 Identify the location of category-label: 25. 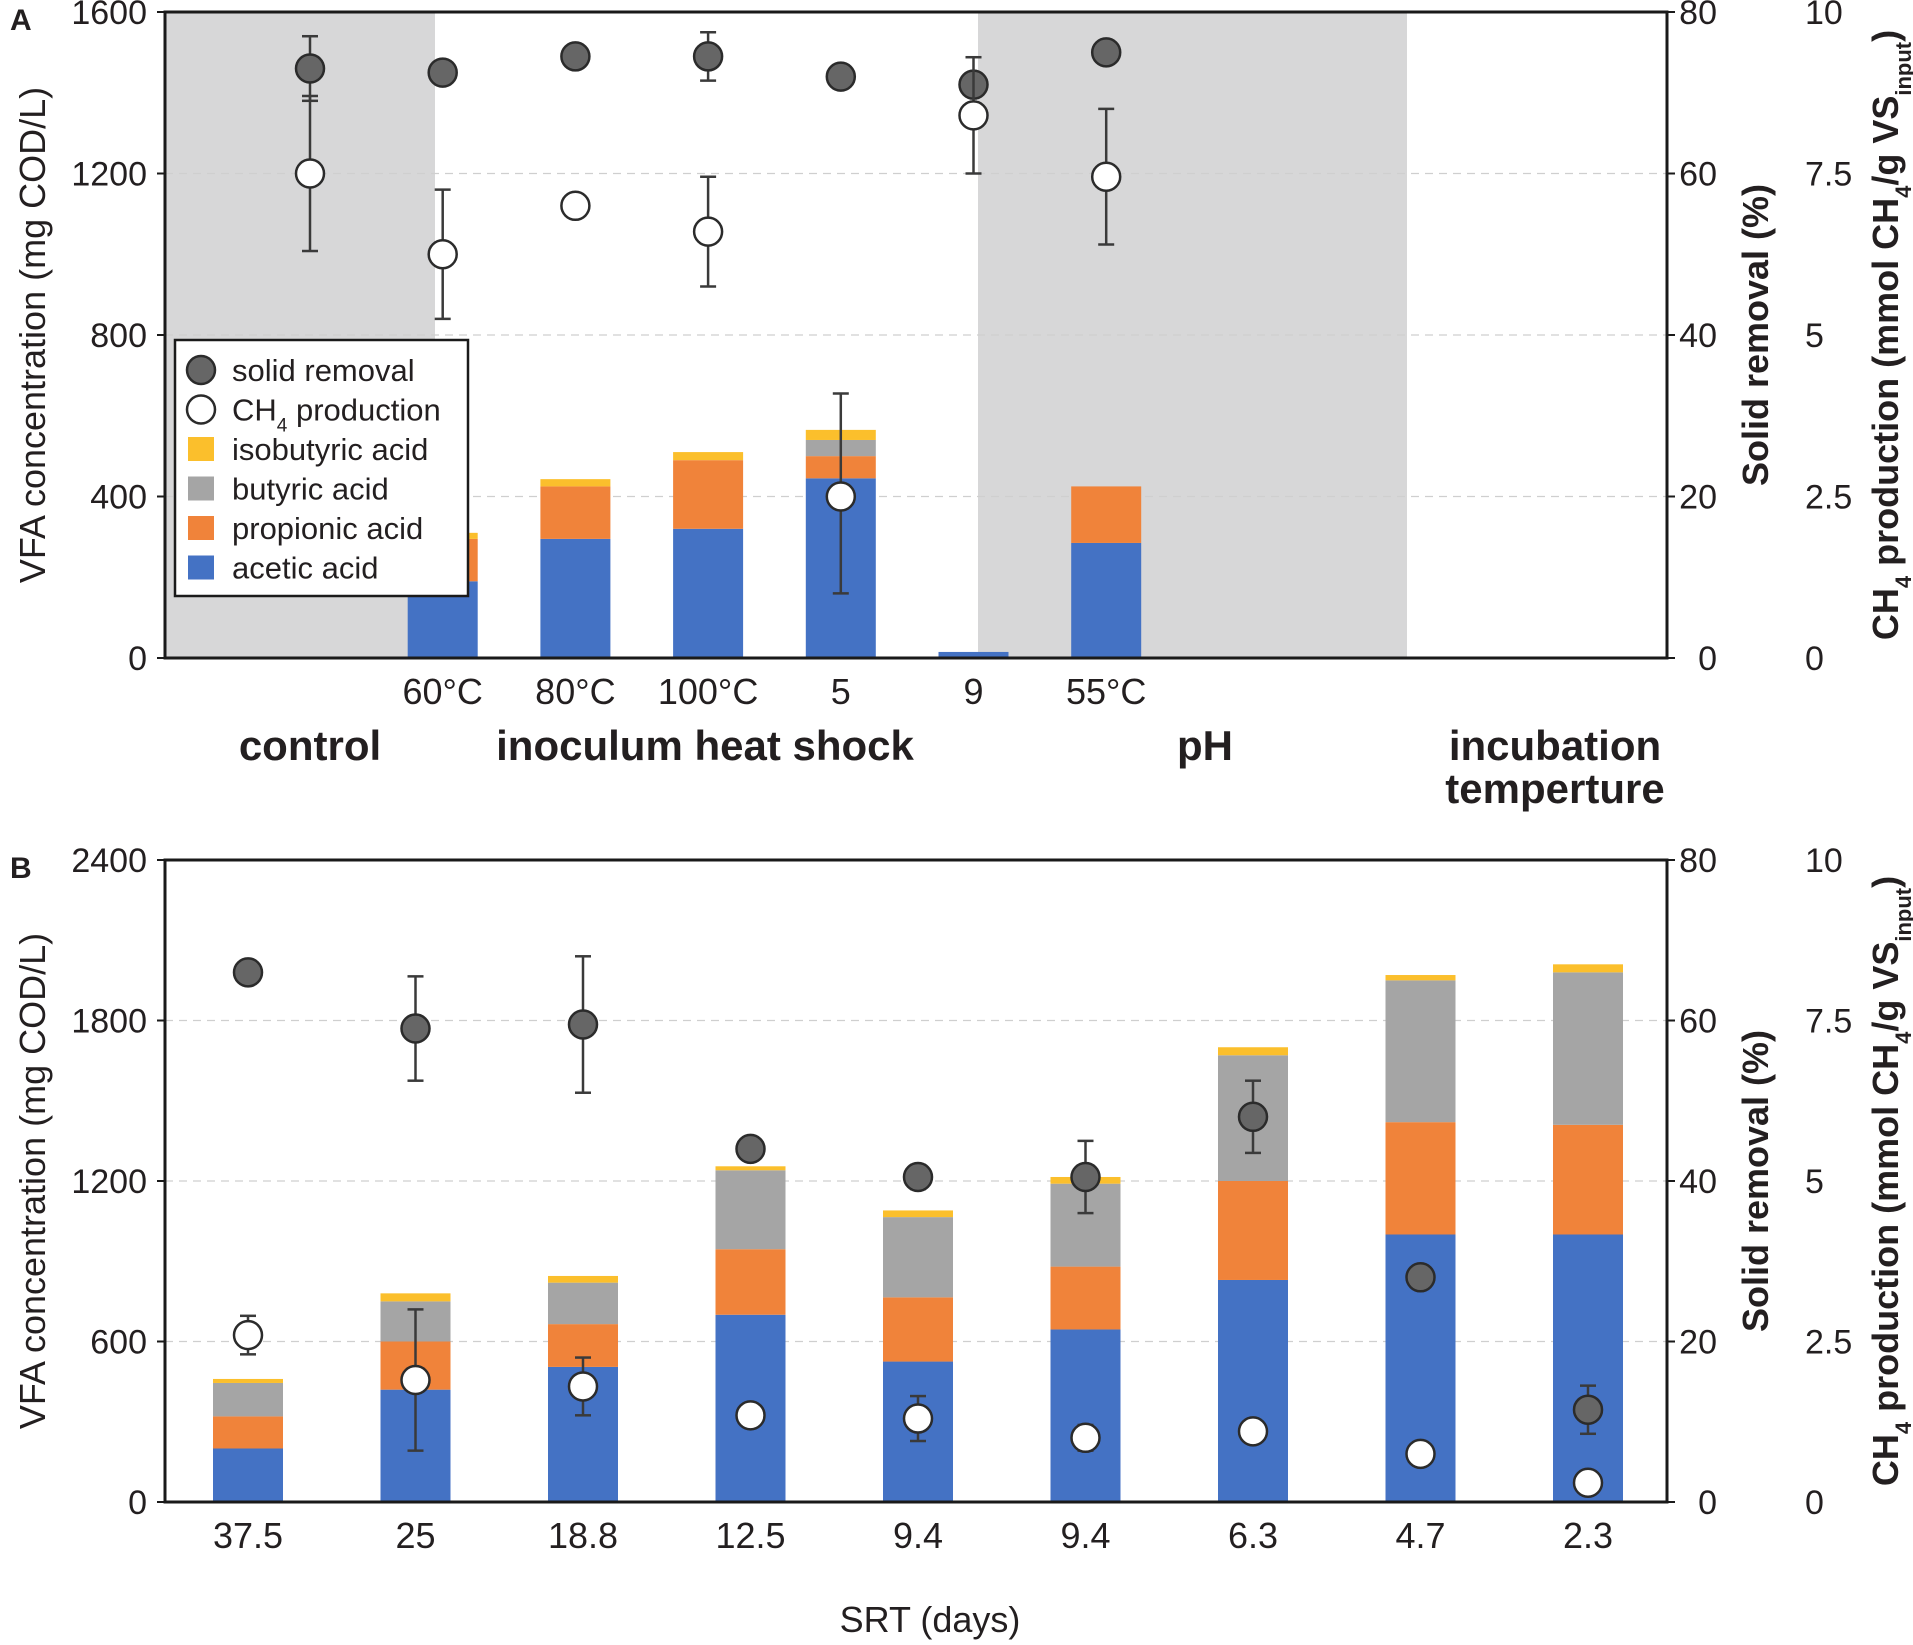
(415, 1535).